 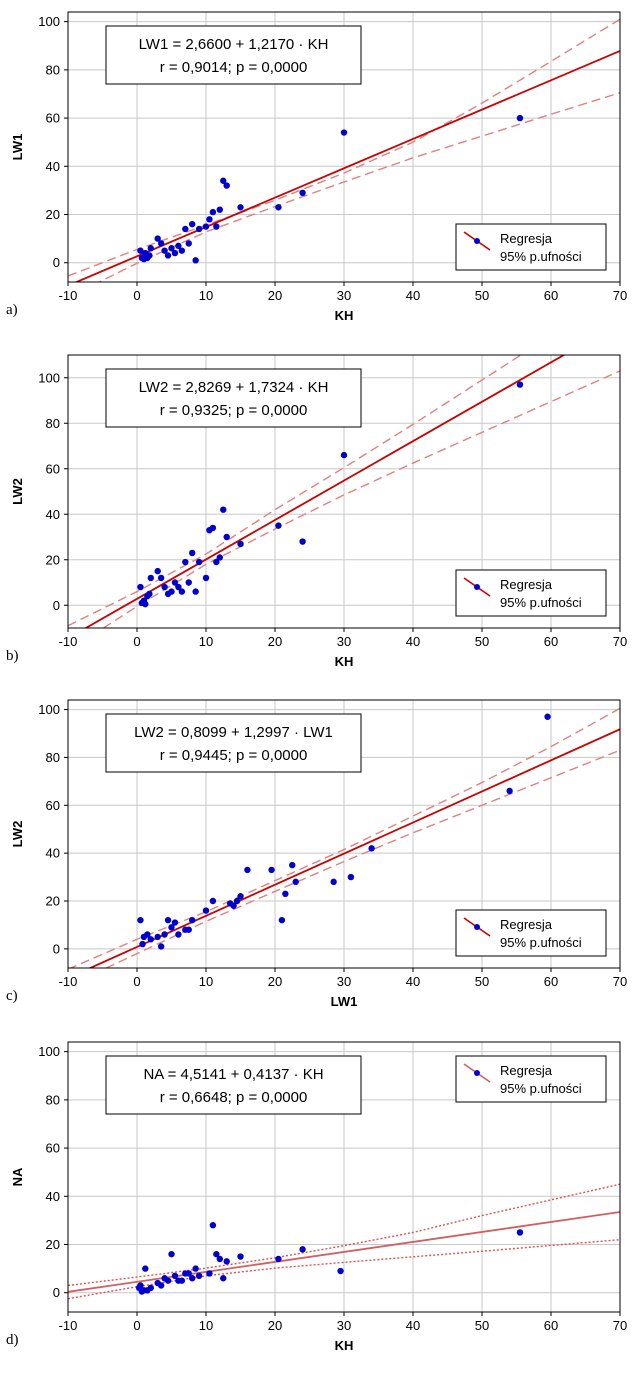 I want to click on regression-equation: LW2 = 2,8269 + 1,7324 · KH, so click(x=234, y=387).